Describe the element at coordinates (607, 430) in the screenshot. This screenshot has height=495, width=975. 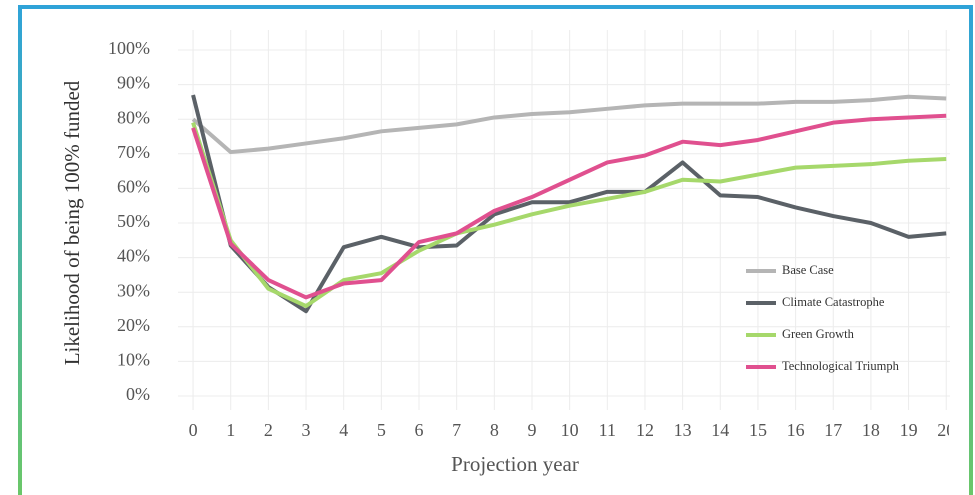
I see `x-tick-label: 11` at that location.